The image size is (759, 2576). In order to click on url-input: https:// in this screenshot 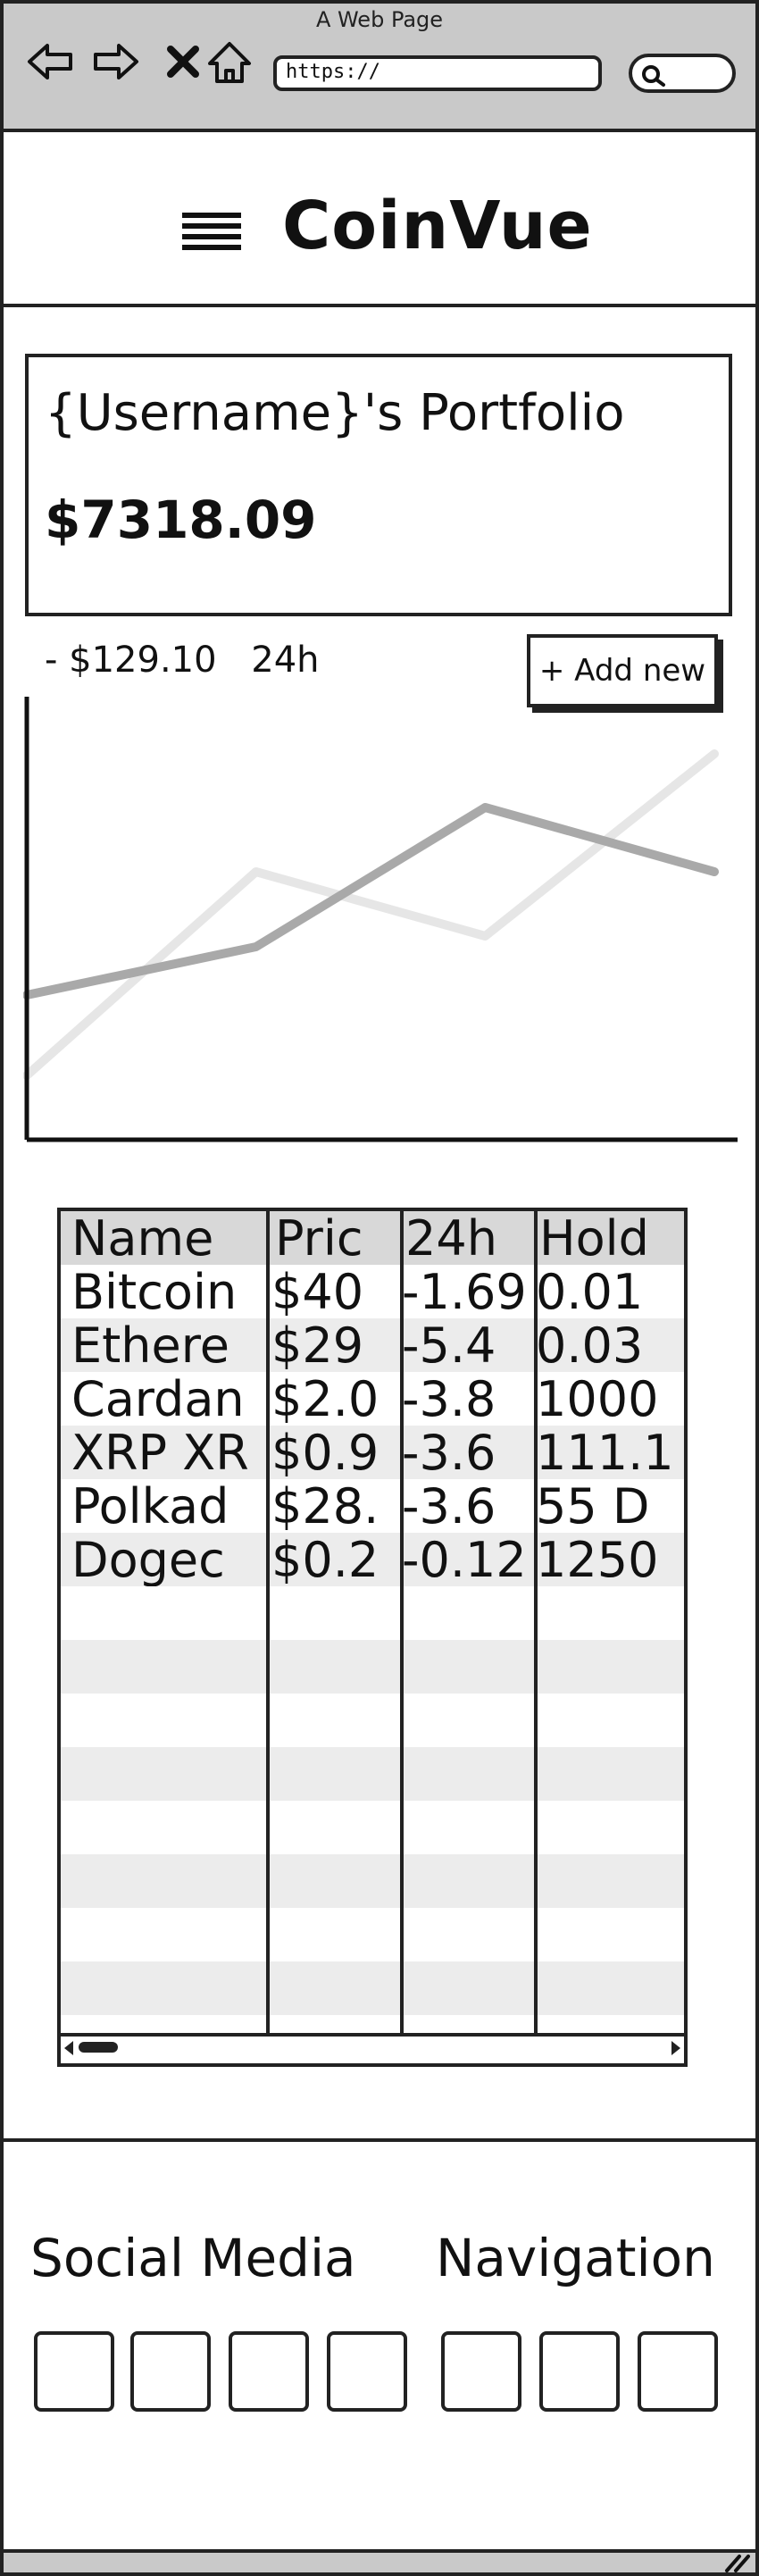, I will do `click(437, 73)`.